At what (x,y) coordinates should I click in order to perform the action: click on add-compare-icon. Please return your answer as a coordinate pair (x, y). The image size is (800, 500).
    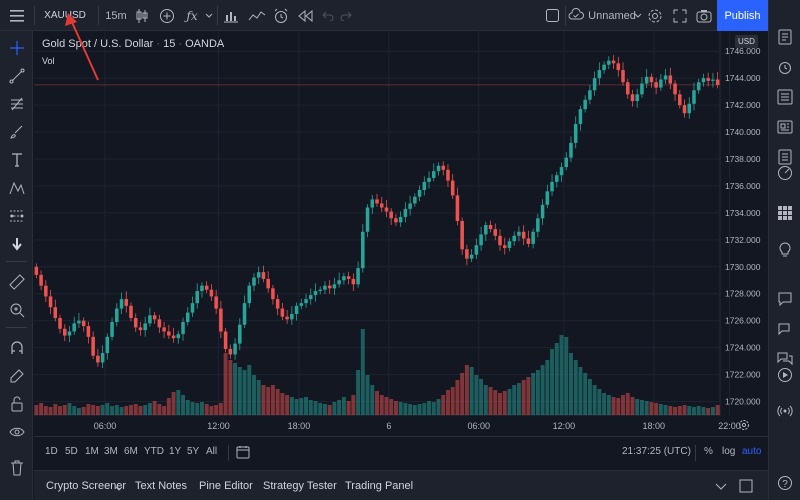
    Looking at the image, I should click on (167, 15).